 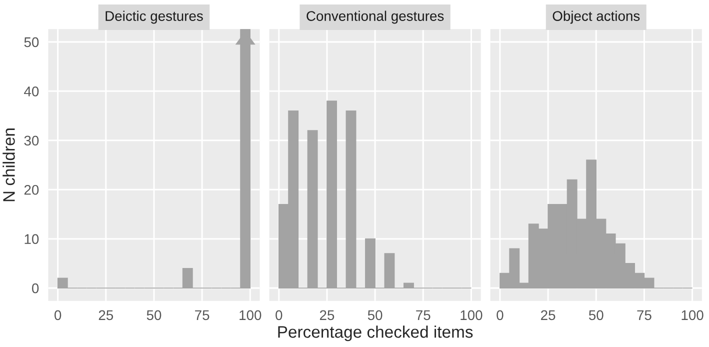 What do you see at coordinates (31, 141) in the screenshot?
I see `y-tick-label: 30` at bounding box center [31, 141].